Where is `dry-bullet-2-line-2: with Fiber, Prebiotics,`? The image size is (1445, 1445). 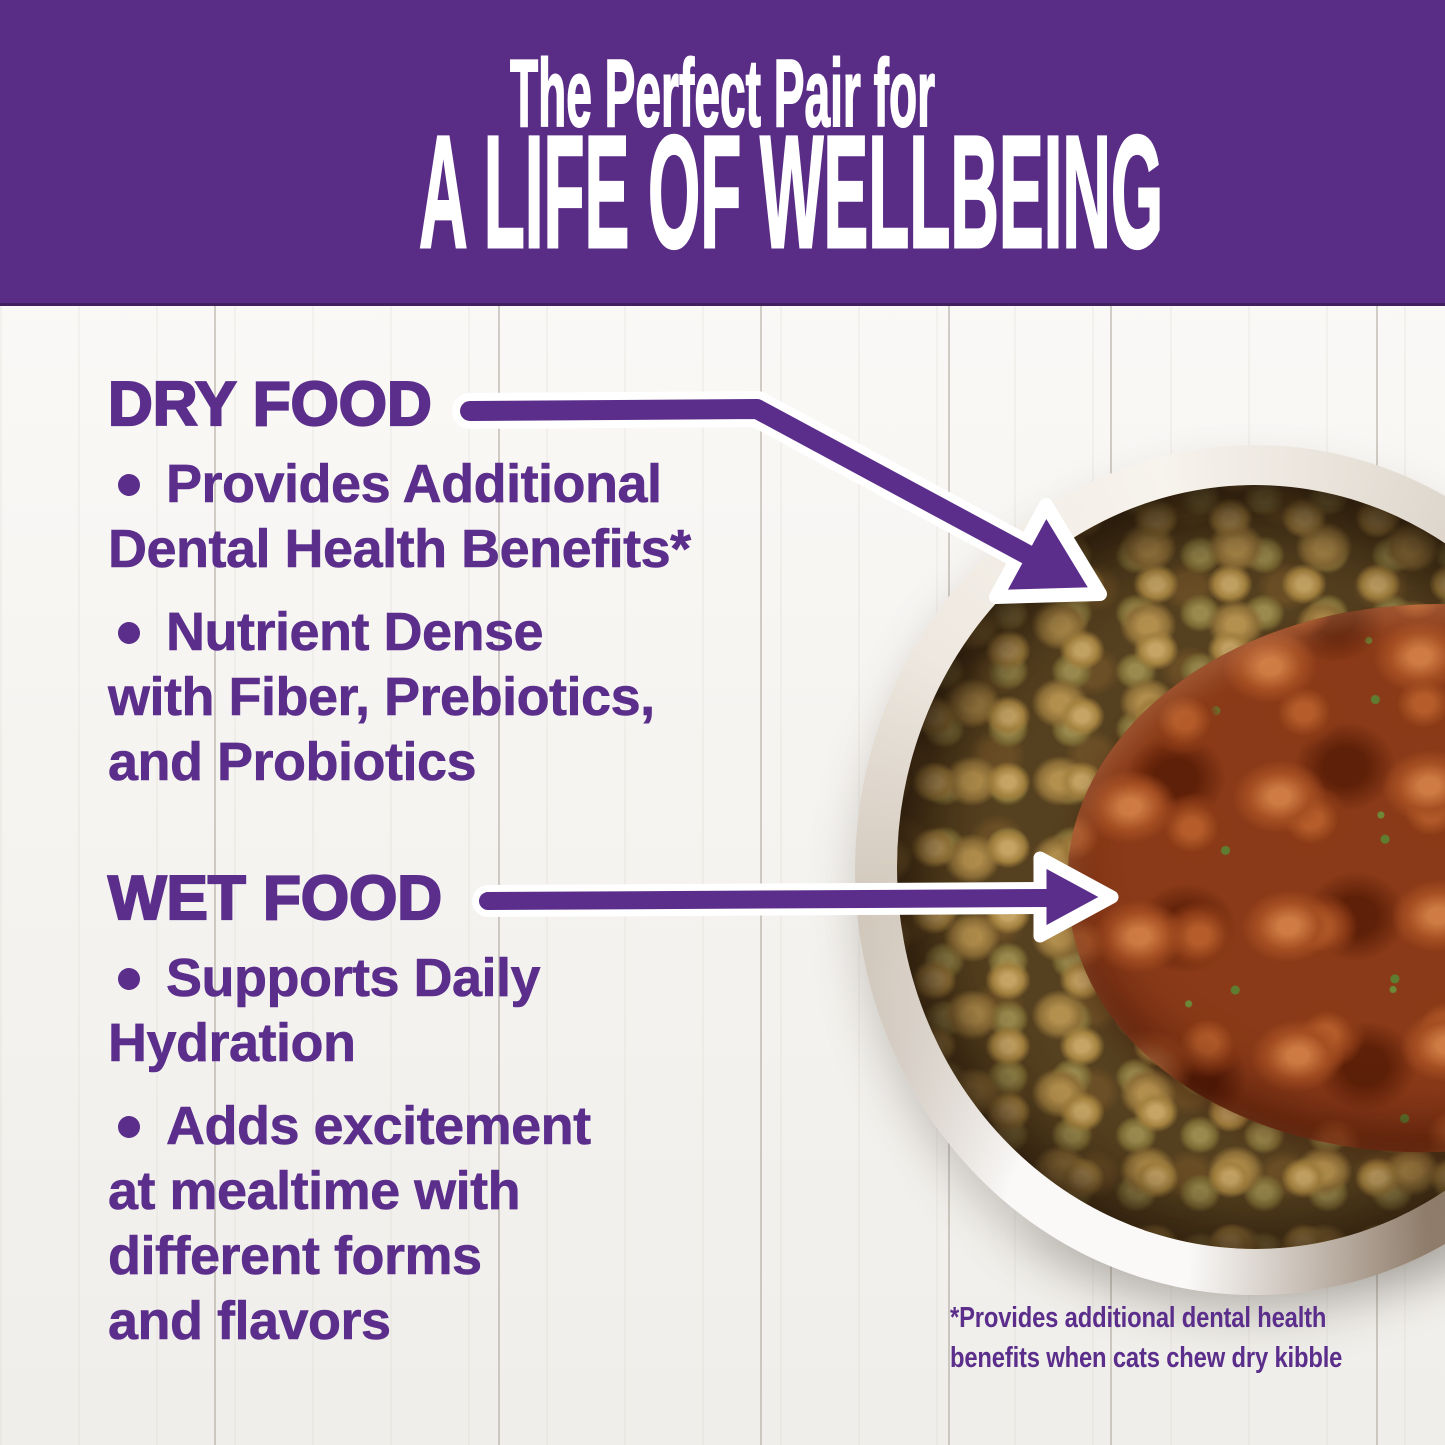
dry-bullet-2-line-2: with Fiber, Prebiotics, is located at coordinates (382, 697).